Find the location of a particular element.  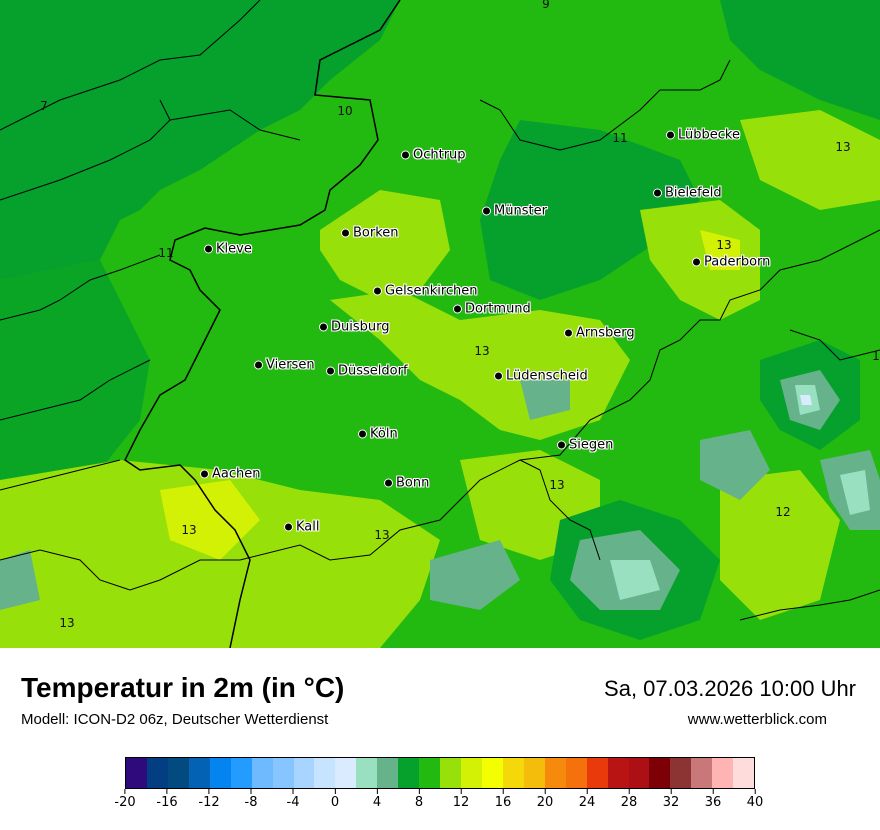

forecast-datetime: Sa, 07.03.2026 10:00 Uhr is located at coordinates (730, 688).